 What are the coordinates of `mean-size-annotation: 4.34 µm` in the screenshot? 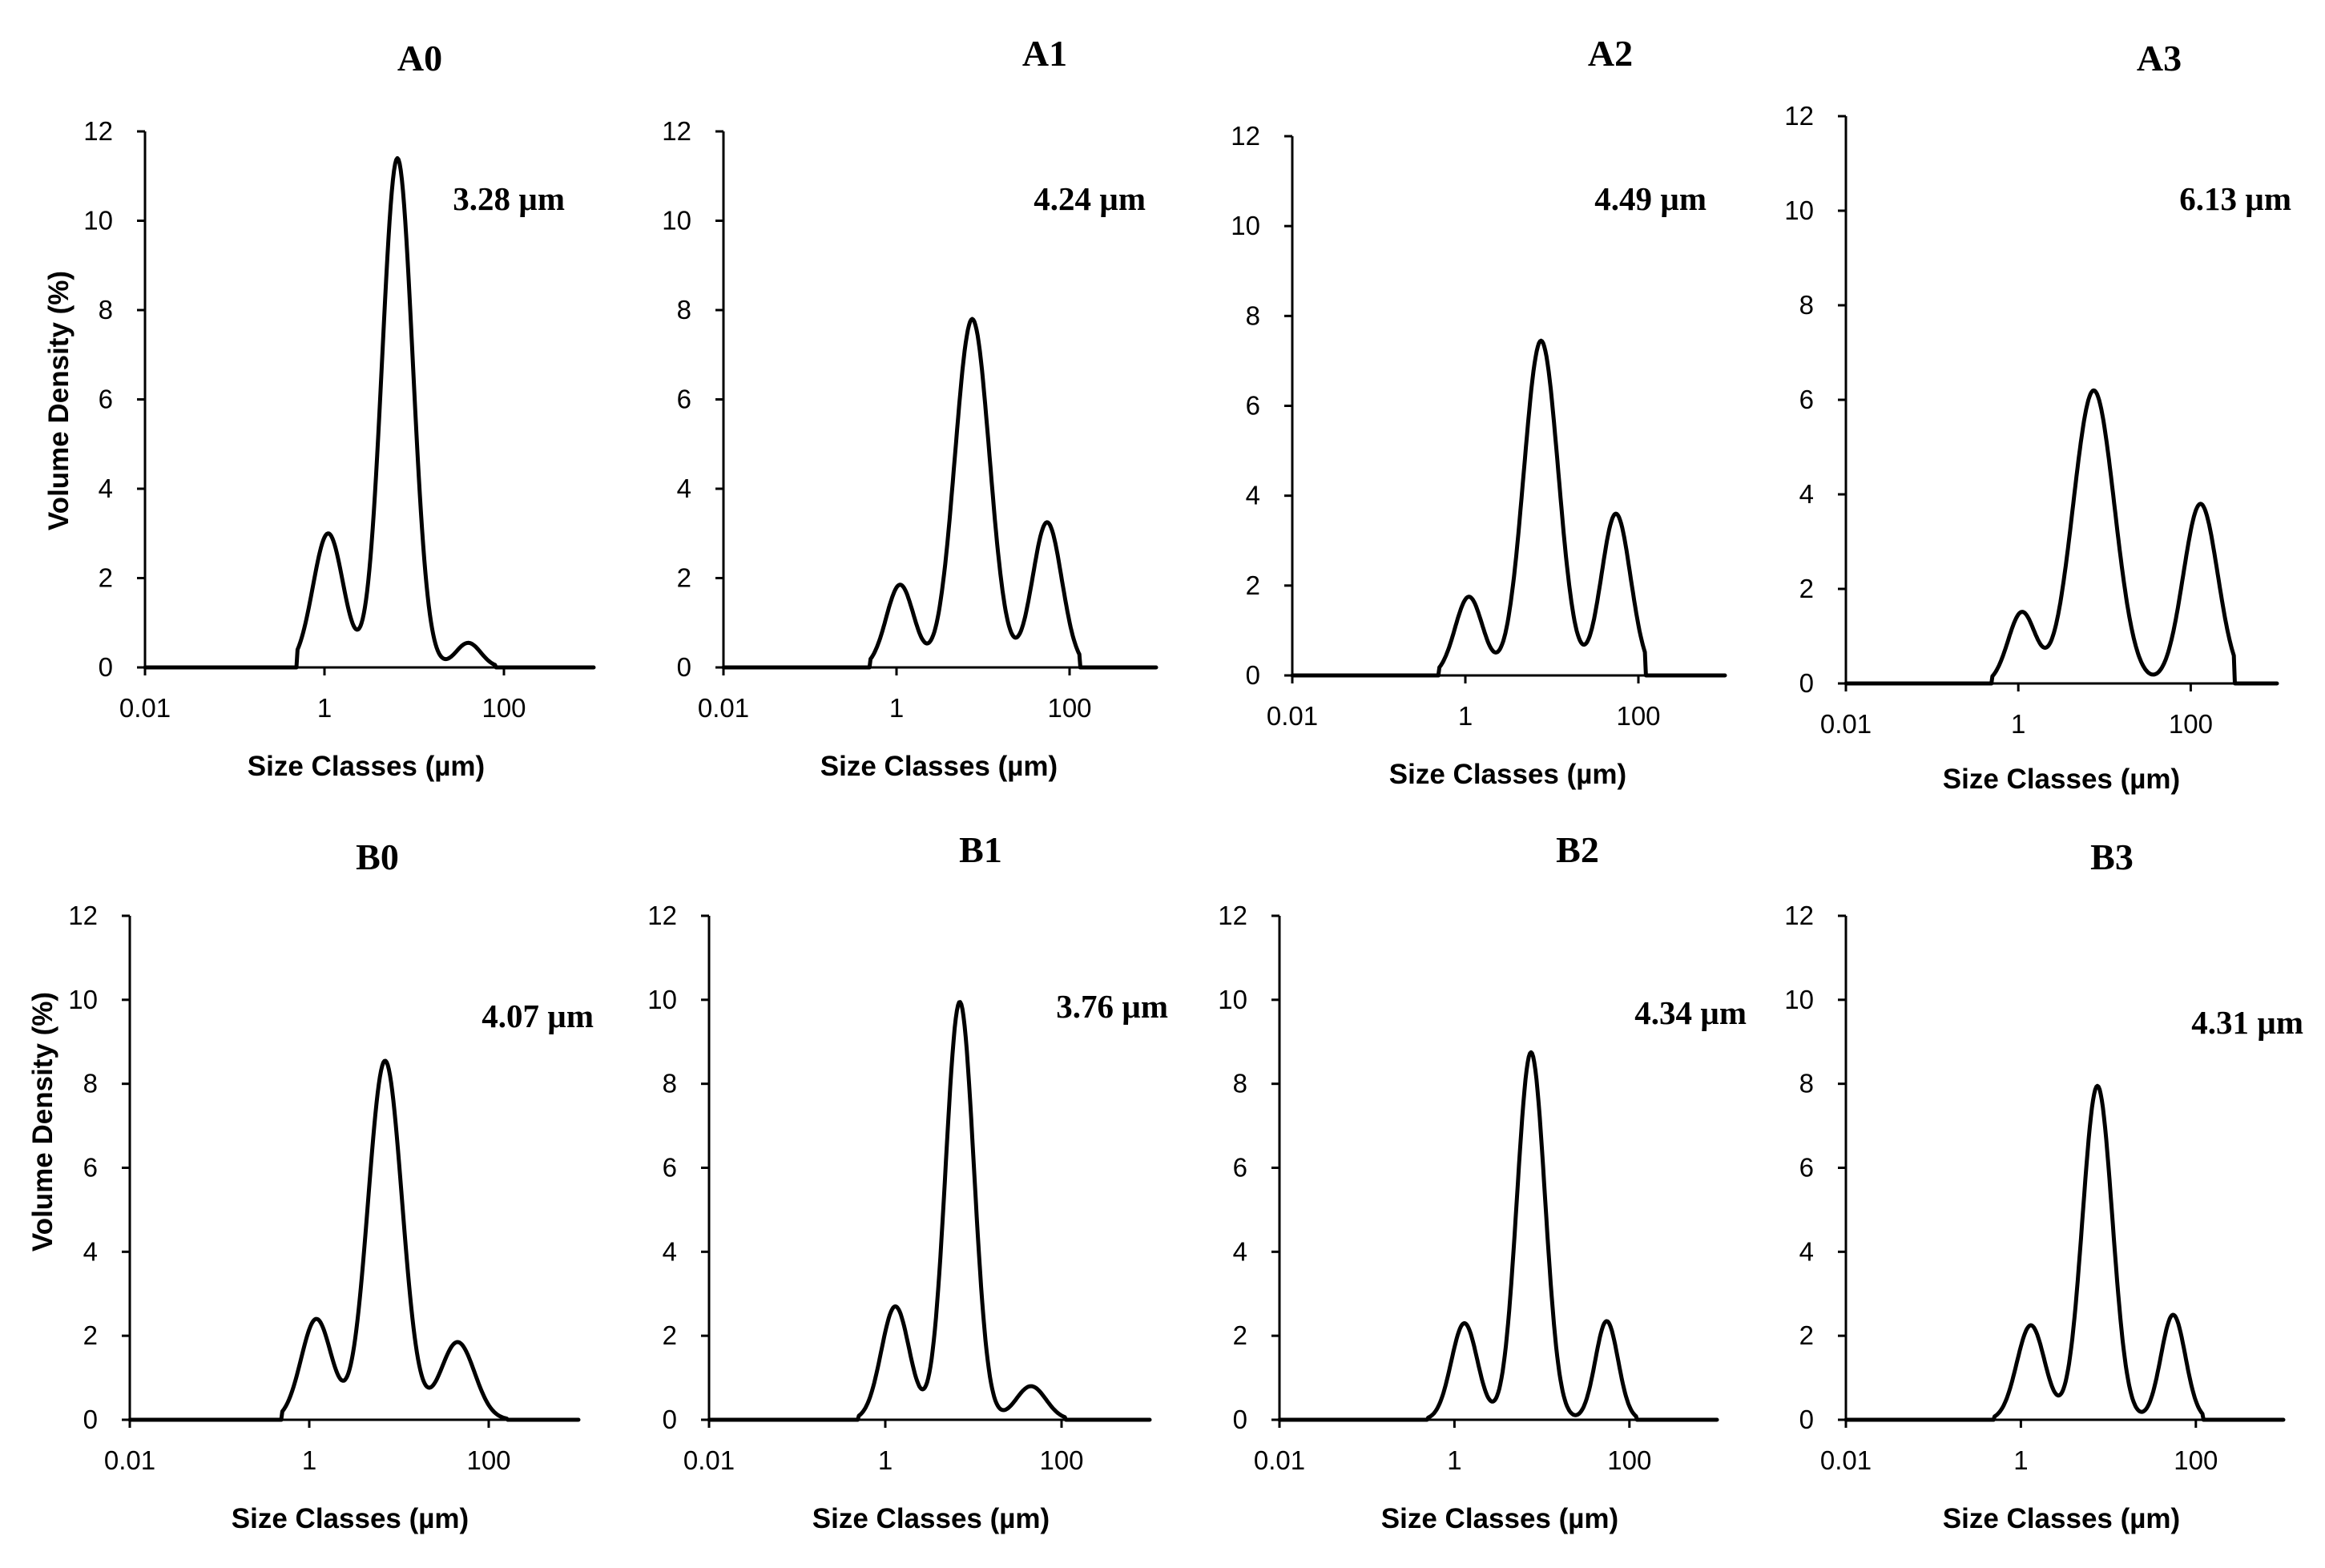 It's located at (1690, 1012).